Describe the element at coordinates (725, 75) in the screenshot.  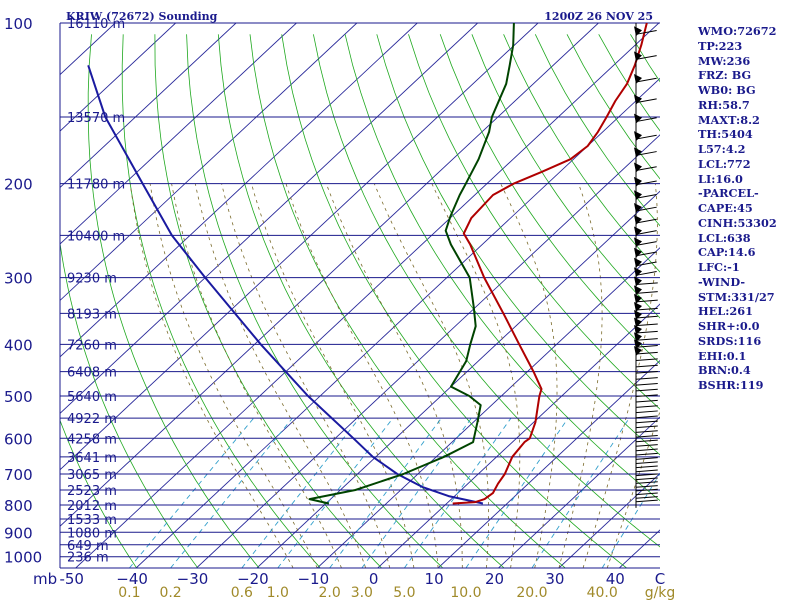
I see `index-item: FRZ: BG` at that location.